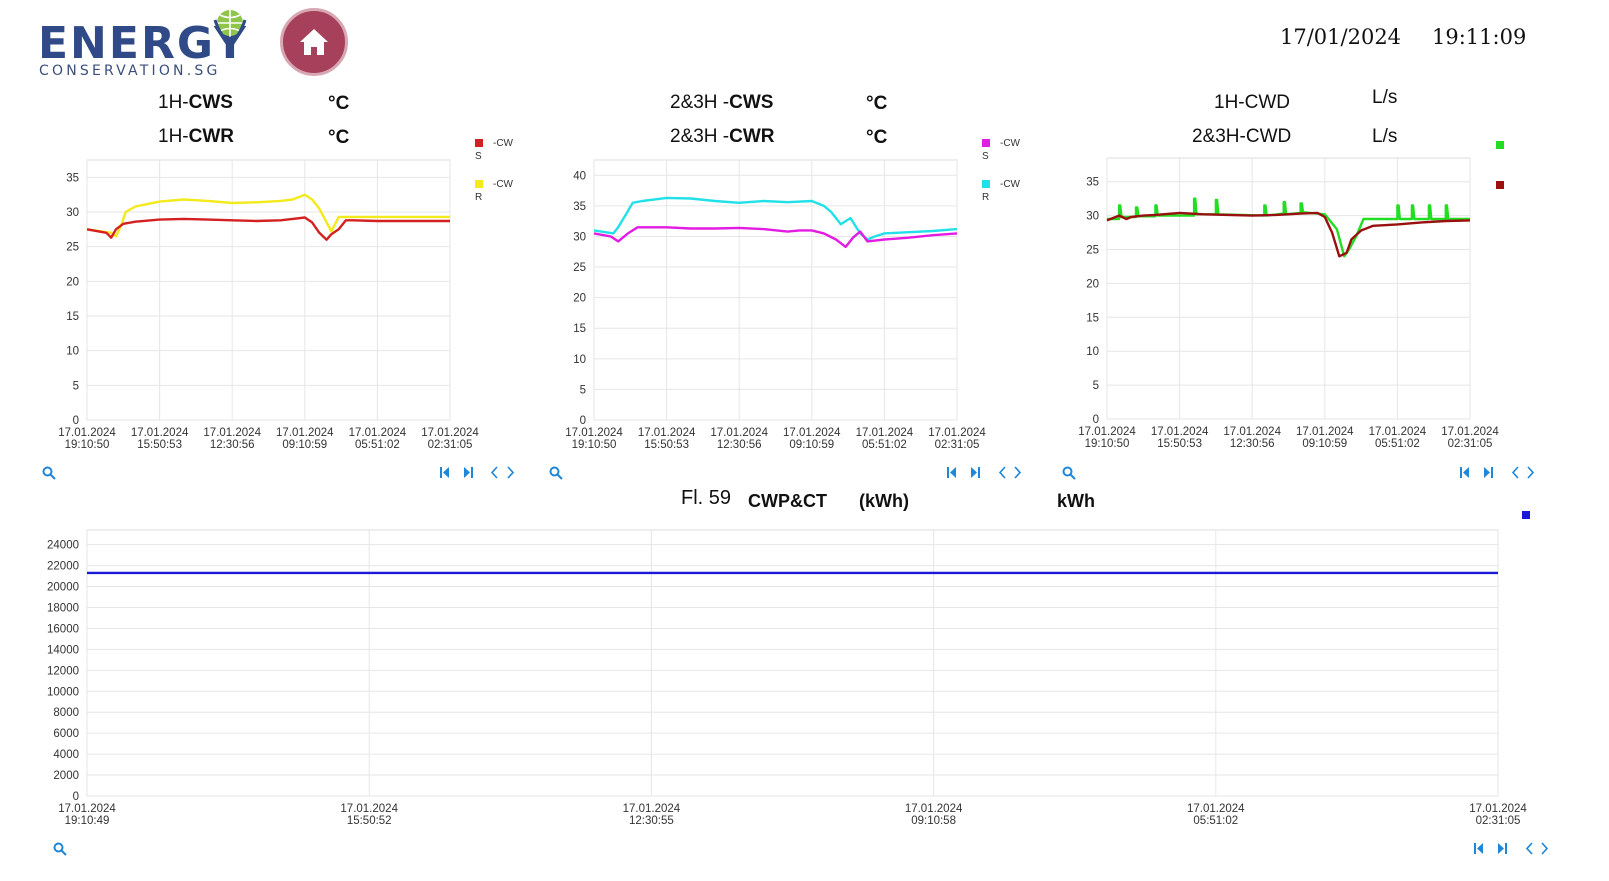 This screenshot has width=1609, height=881. What do you see at coordinates (579, 176) in the screenshot?
I see `y-tick-label: 40` at bounding box center [579, 176].